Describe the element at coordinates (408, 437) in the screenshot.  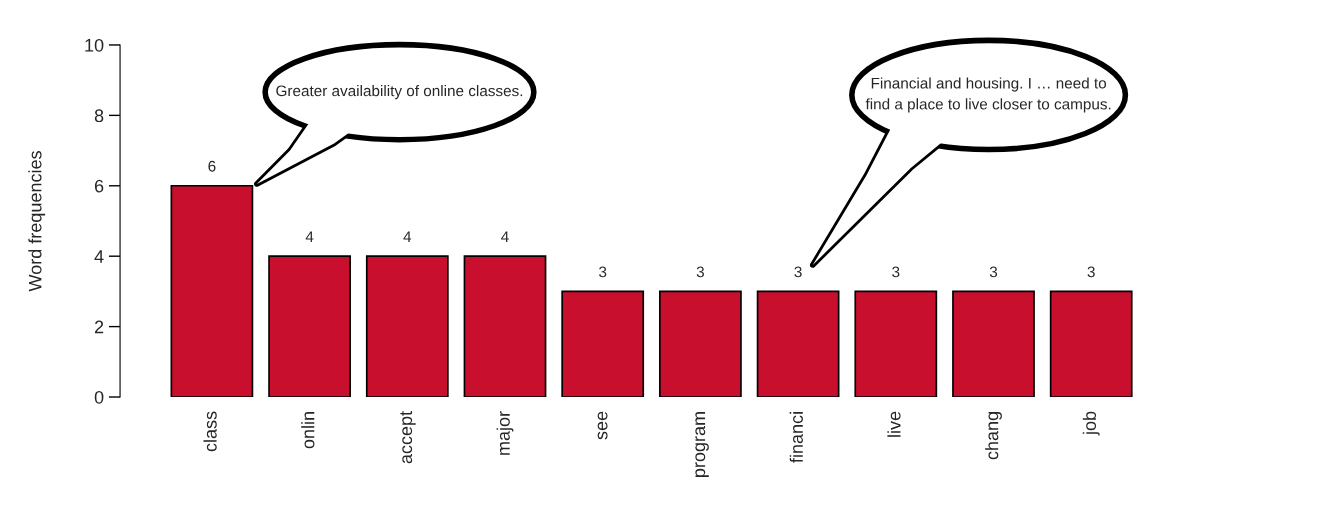
I see `x-tick-label: accept` at that location.